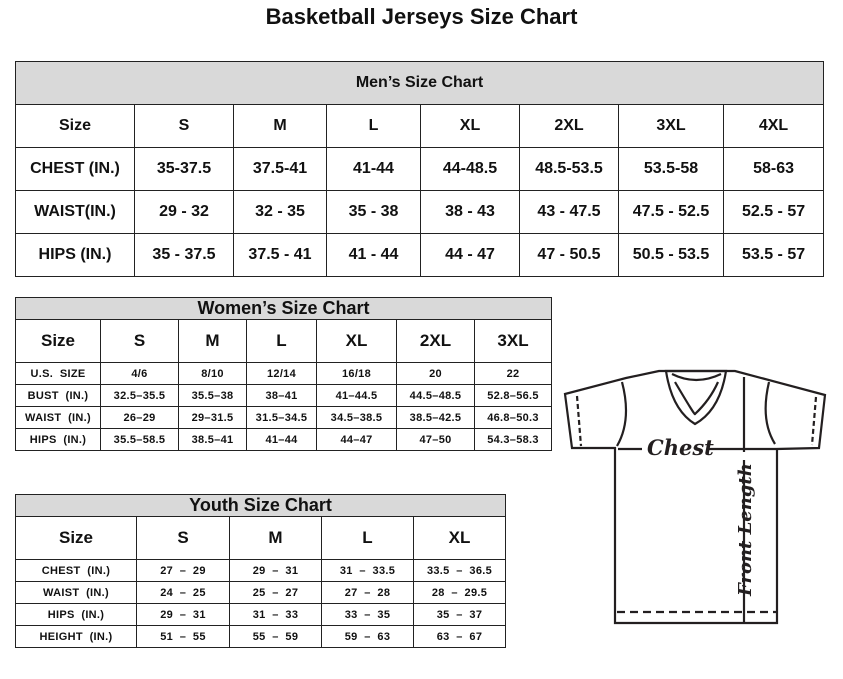  Describe the element at coordinates (773, 126) in the screenshot. I see `column-header: 4XL` at that location.